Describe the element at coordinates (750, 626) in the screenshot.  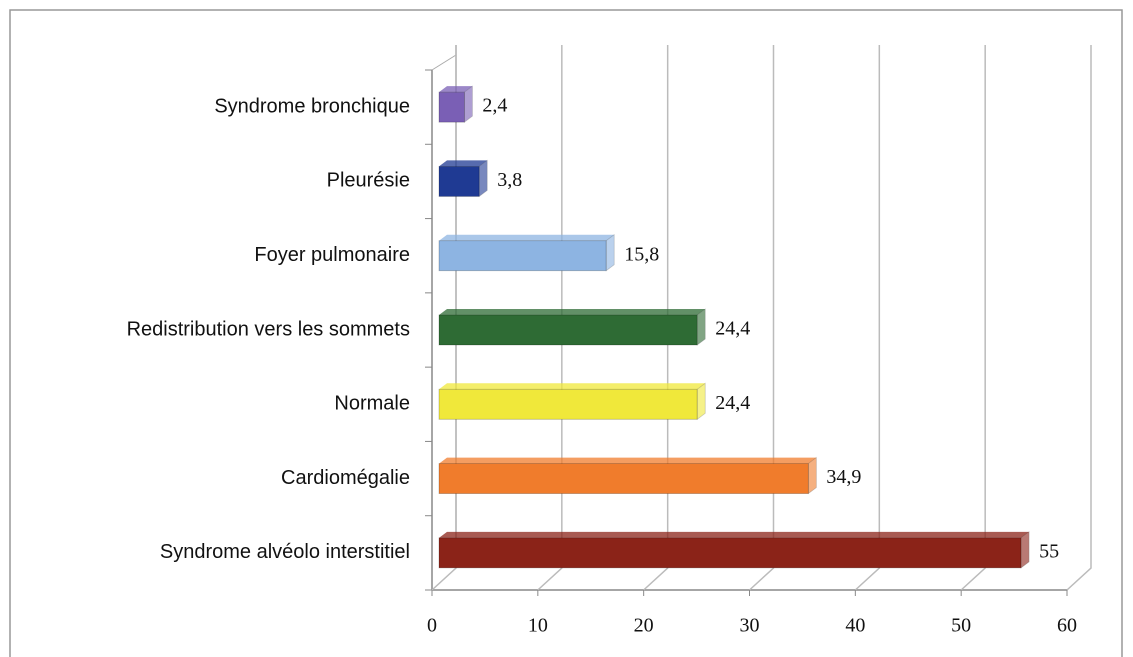
I see `x-tick-label: 30` at that location.